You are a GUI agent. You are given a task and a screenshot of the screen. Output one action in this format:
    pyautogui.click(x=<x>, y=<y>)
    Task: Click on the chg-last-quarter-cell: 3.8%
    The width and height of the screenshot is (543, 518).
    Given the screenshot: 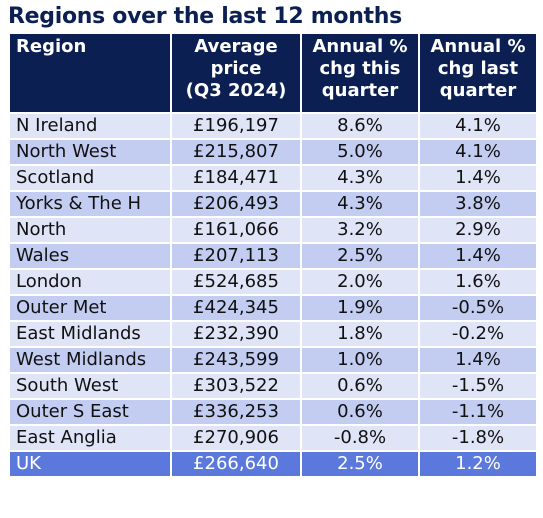 What is the action you would take?
    pyautogui.click(x=478, y=204)
    